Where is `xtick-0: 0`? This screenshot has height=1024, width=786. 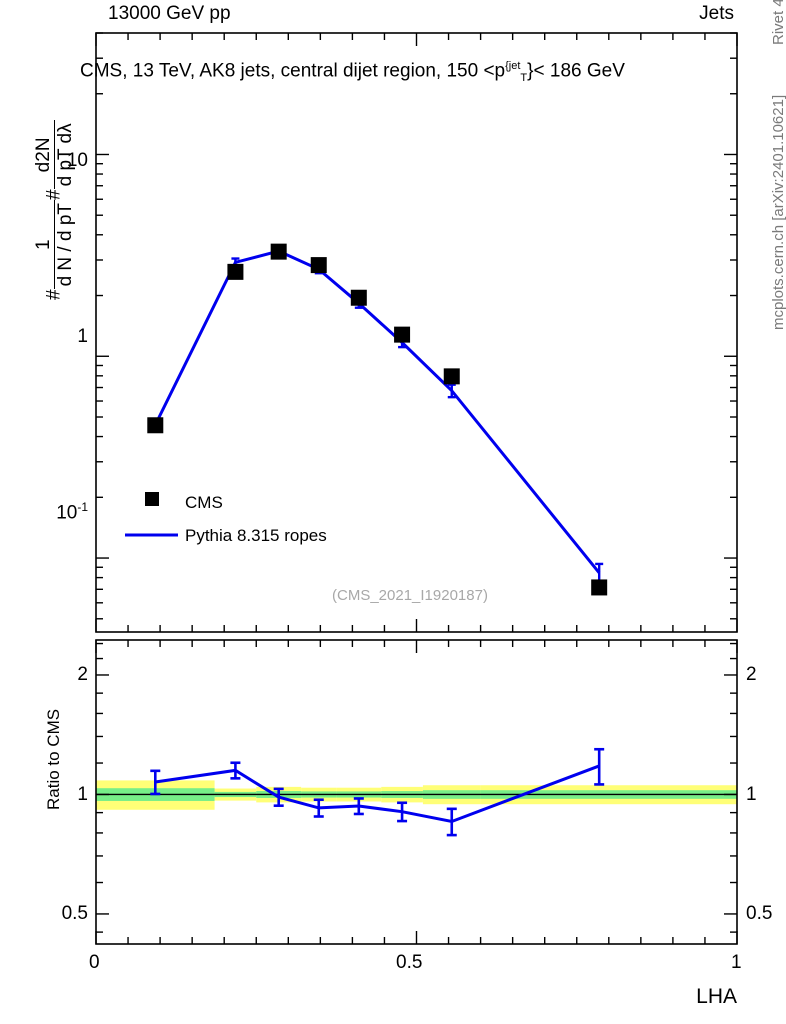 xtick-0: 0 is located at coordinates (94, 962).